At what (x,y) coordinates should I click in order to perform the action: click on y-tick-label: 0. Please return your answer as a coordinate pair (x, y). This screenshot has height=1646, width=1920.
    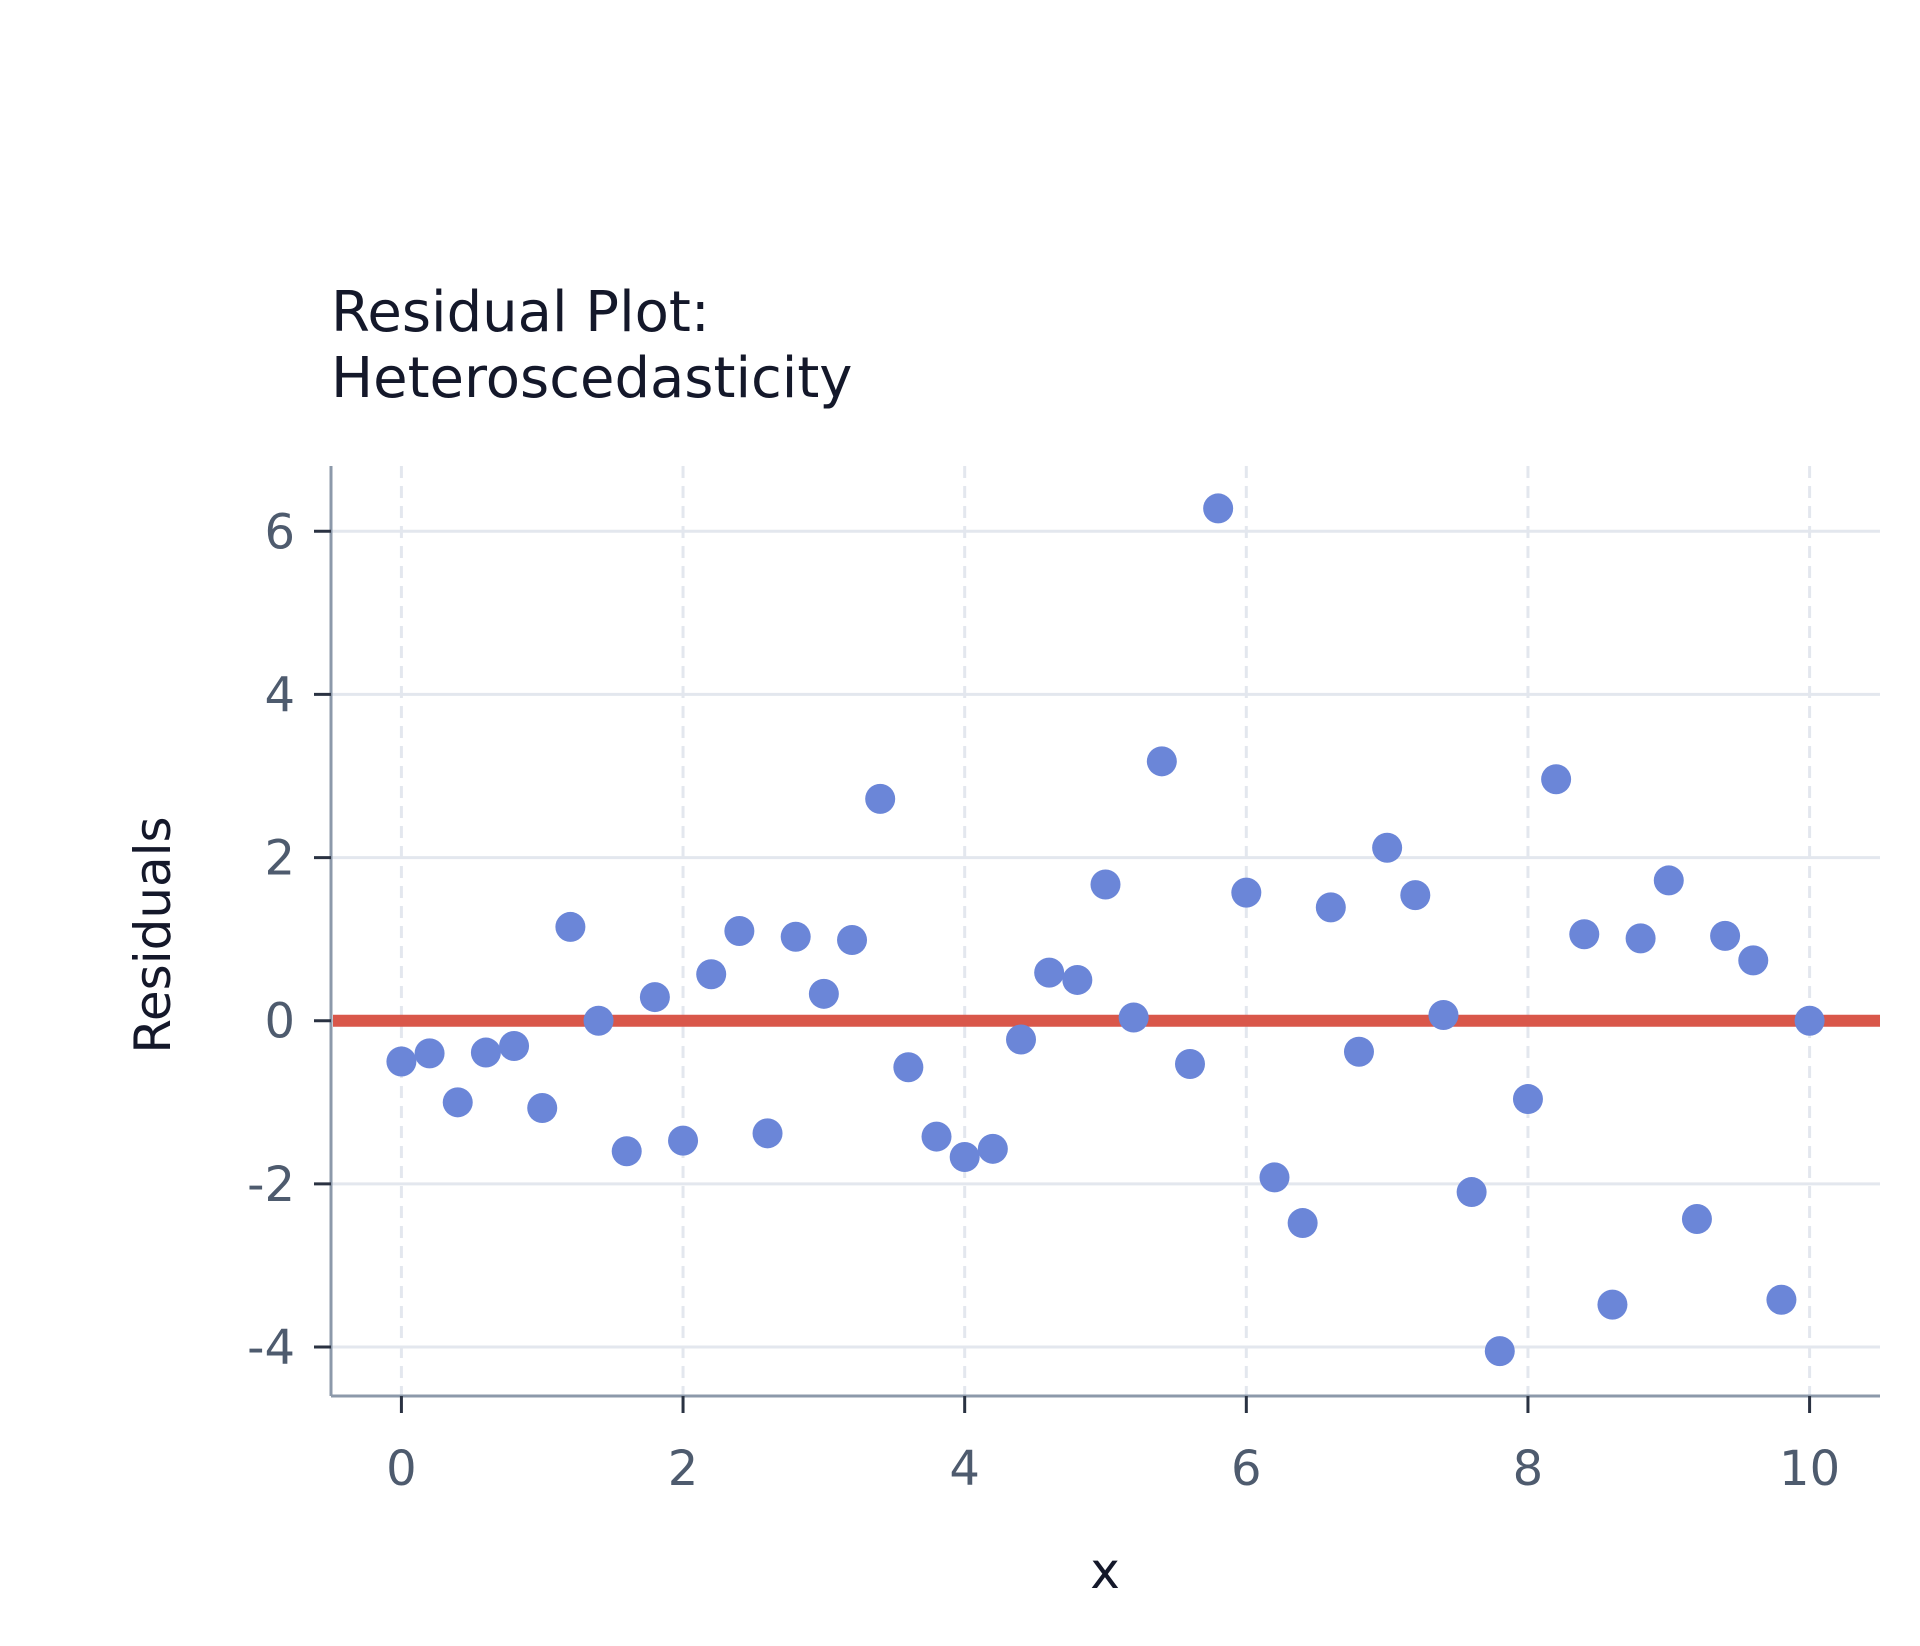
    Looking at the image, I should click on (279, 1022).